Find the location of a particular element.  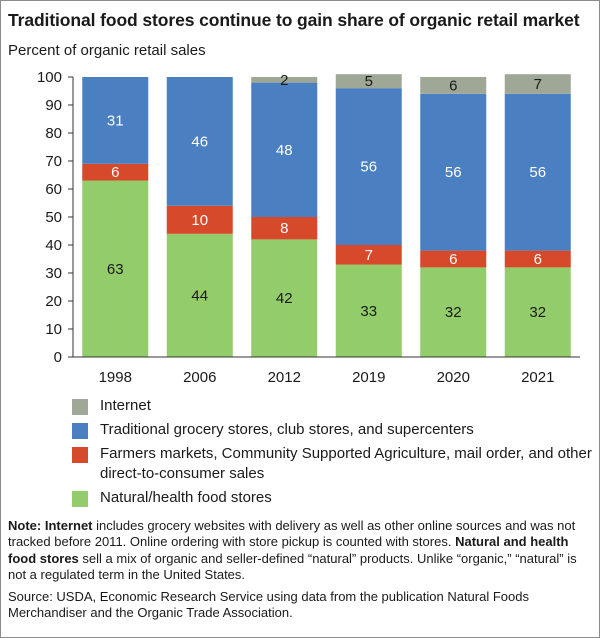

bar-segment-farmers-2006 is located at coordinates (199, 219).